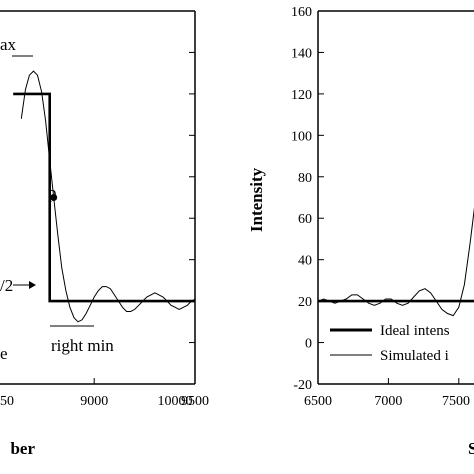 Image resolution: width=474 pixels, height=474 pixels. I want to click on legend: Ideal intens Simulated i, so click(390, 343).